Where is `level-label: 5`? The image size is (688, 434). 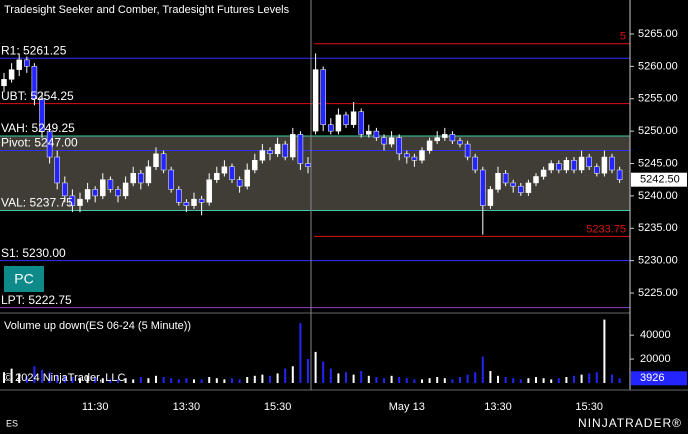 level-label: 5 is located at coordinates (623, 37).